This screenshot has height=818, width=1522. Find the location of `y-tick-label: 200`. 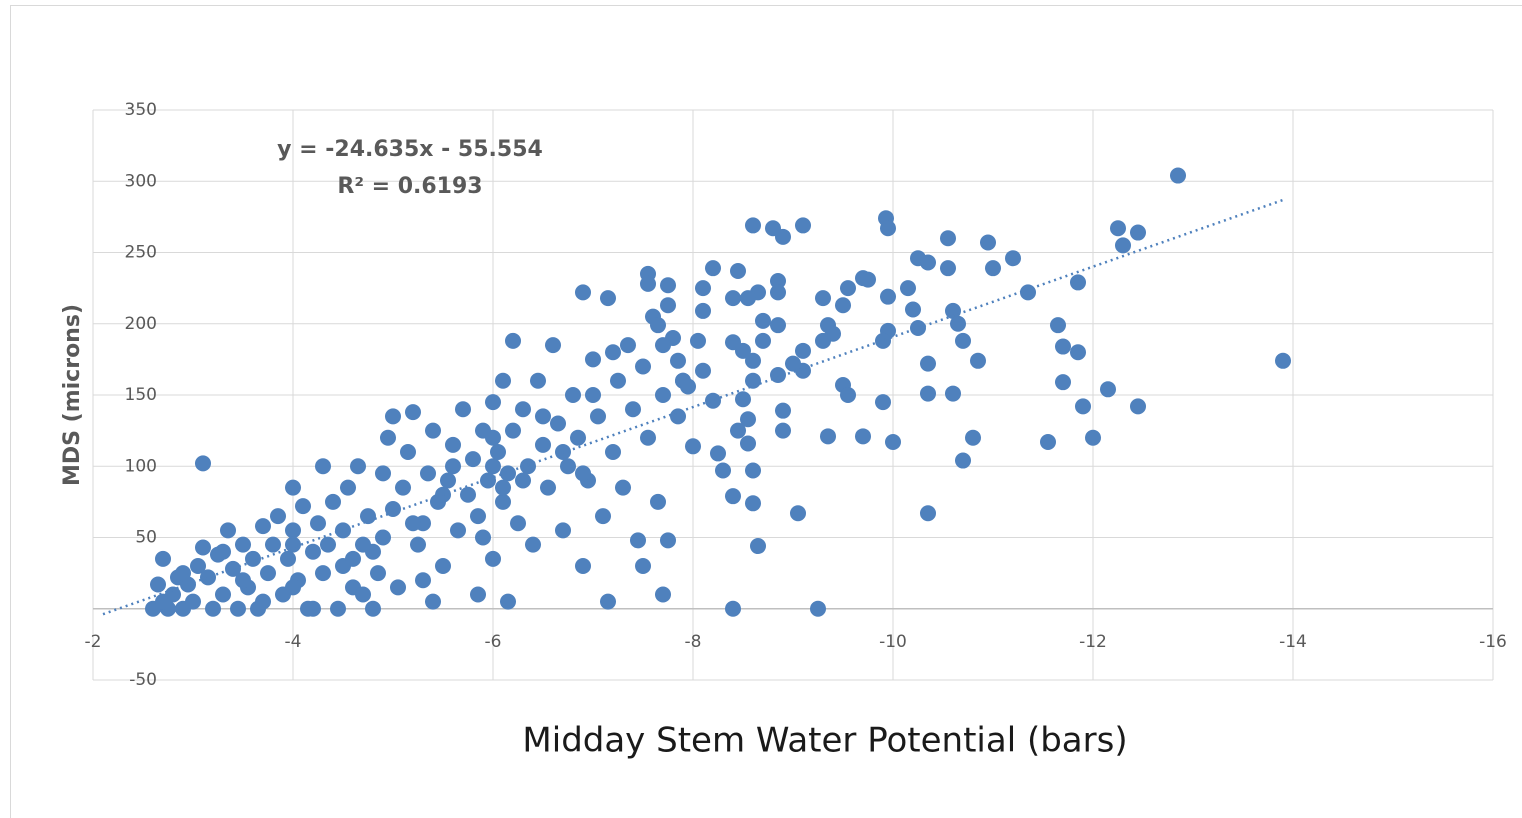

y-tick-label: 200 is located at coordinates (141, 324).